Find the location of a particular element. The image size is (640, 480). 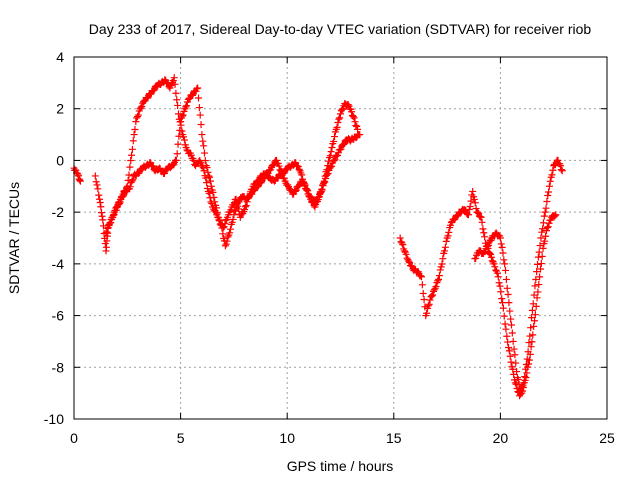

y-tick-label: -8 is located at coordinates (58, 367).